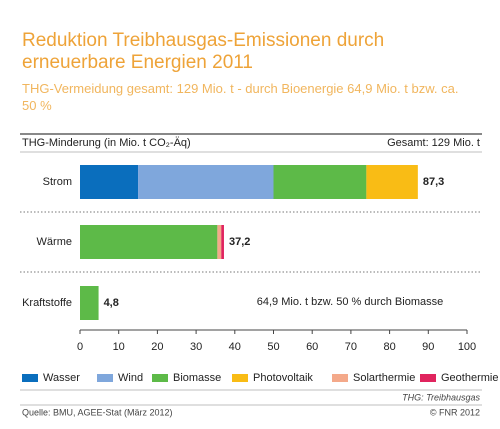 This screenshot has width=500, height=429. What do you see at coordinates (196, 347) in the screenshot?
I see `x-tick-label: 30` at bounding box center [196, 347].